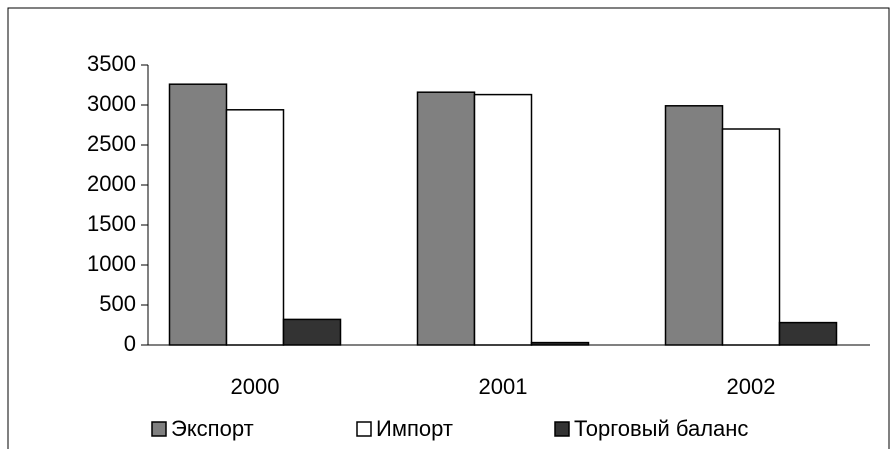  Describe the element at coordinates (255, 386) in the screenshot. I see `x-tick-label: 2000` at that location.